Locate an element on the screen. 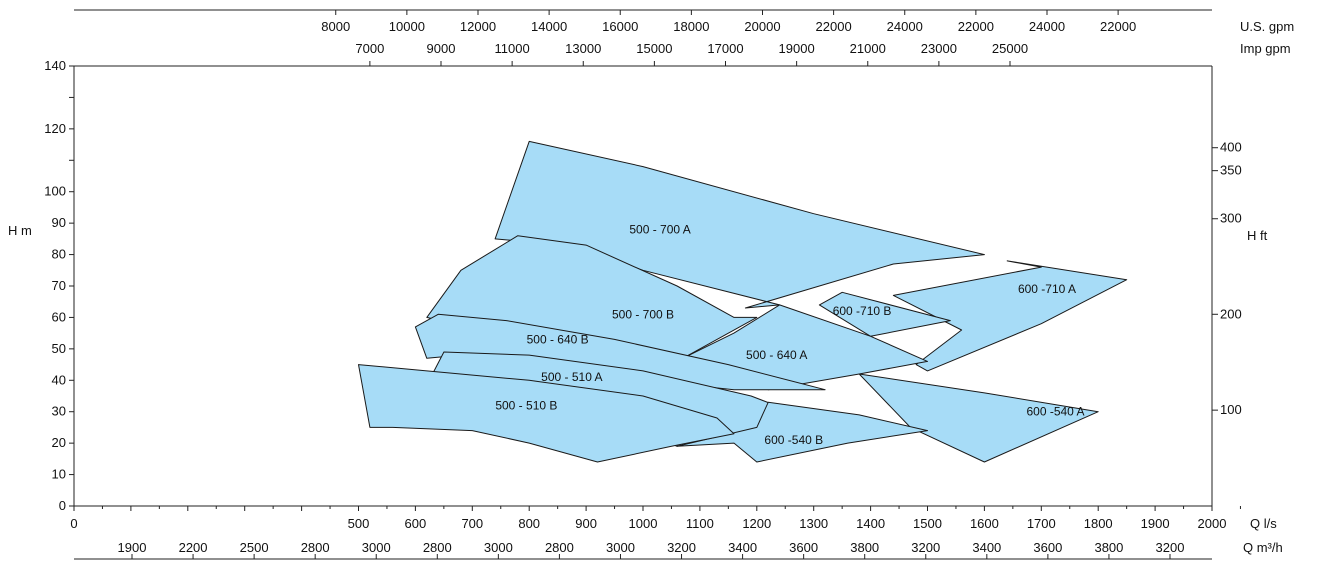  region-label-1: 600 -710 A is located at coordinates (1047, 289).